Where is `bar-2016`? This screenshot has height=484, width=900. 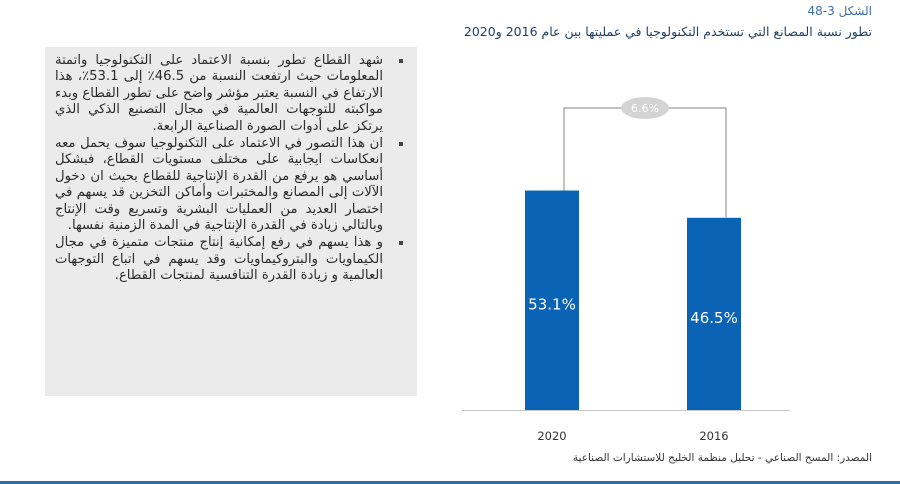 bar-2016 is located at coordinates (714, 313).